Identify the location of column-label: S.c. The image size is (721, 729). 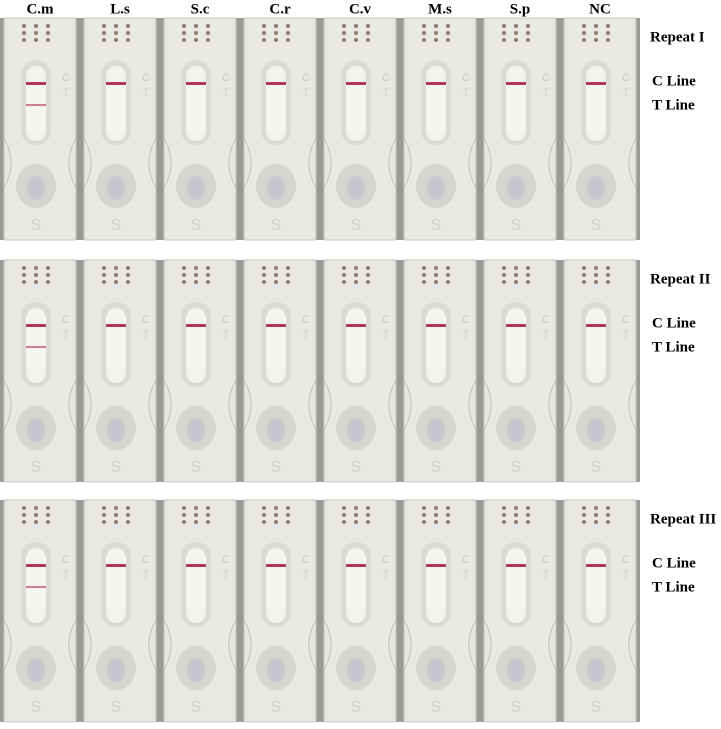
(200, 9).